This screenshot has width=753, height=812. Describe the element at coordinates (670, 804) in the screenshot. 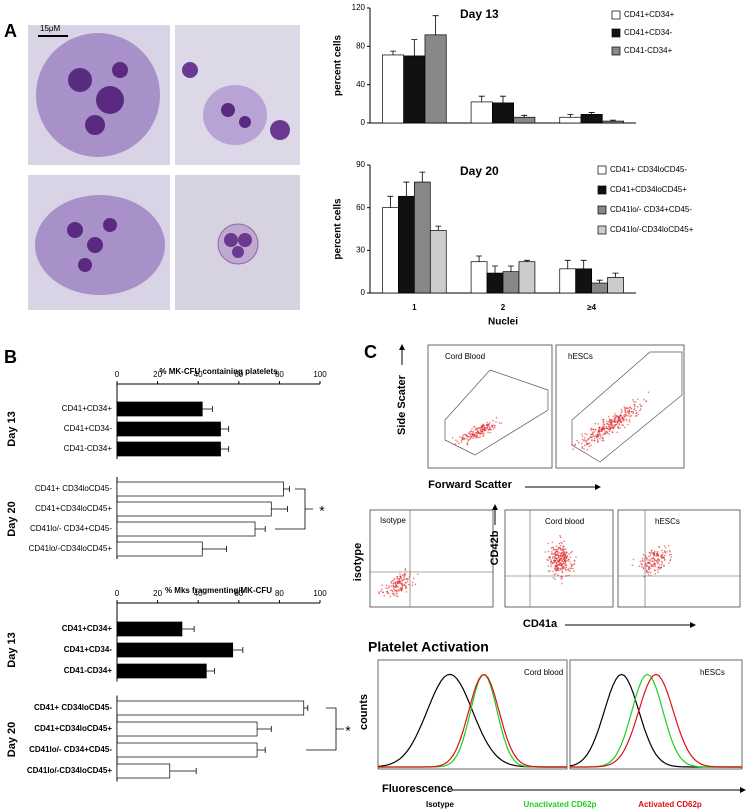

I see `legend-label: Activated CD62p` at that location.